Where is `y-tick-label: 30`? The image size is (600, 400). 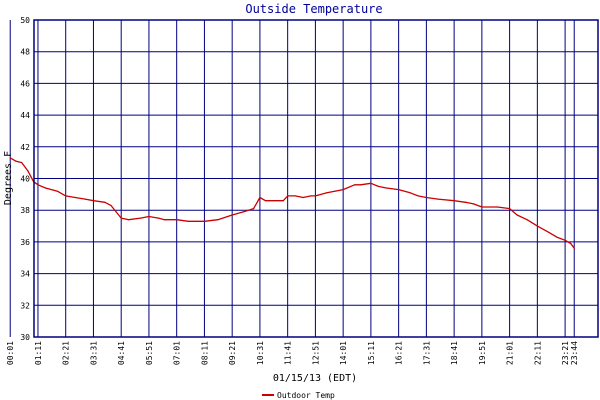
y-tick-label: 30 is located at coordinates (25, 337).